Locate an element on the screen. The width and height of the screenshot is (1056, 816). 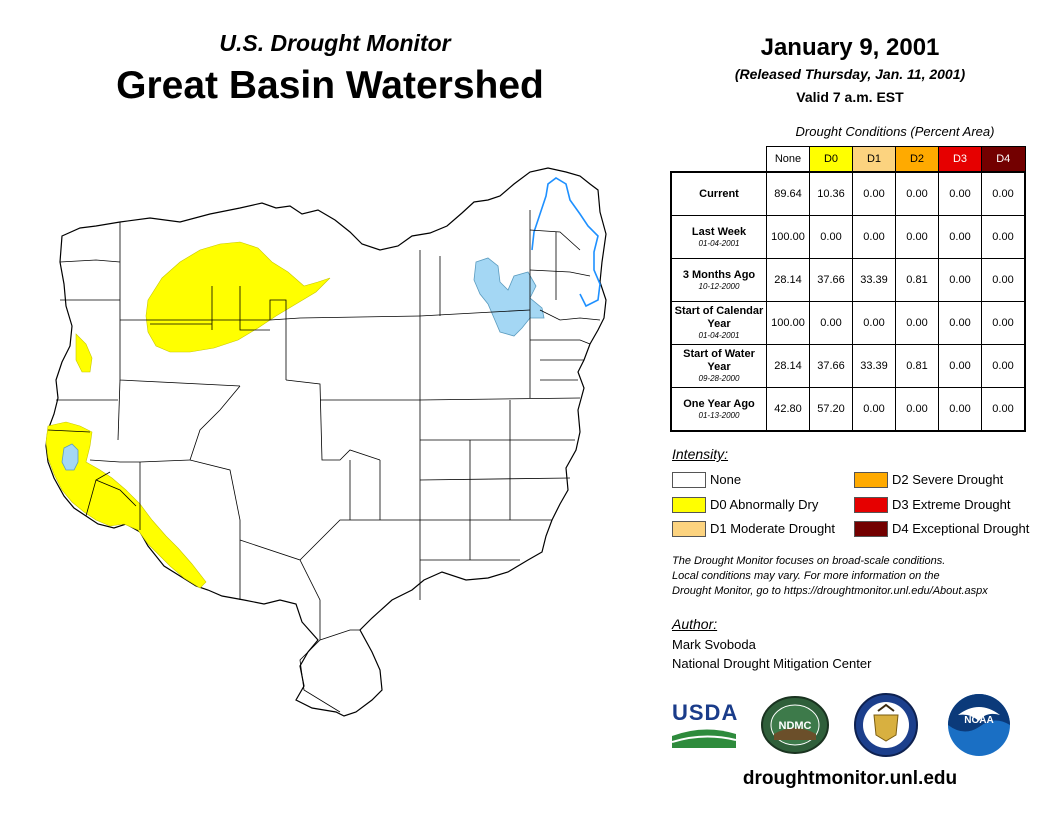
table-header-row: None D0 D1 D2 D3 D4 is located at coordinates (848, 159).